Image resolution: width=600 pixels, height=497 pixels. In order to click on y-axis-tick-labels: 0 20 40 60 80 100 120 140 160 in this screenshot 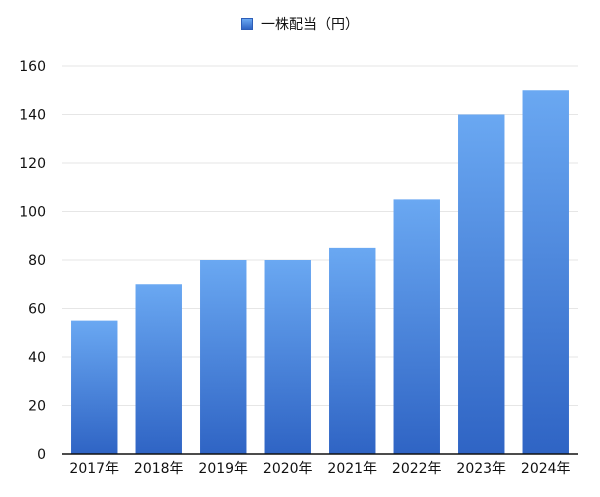, I will do `click(32, 261)`.